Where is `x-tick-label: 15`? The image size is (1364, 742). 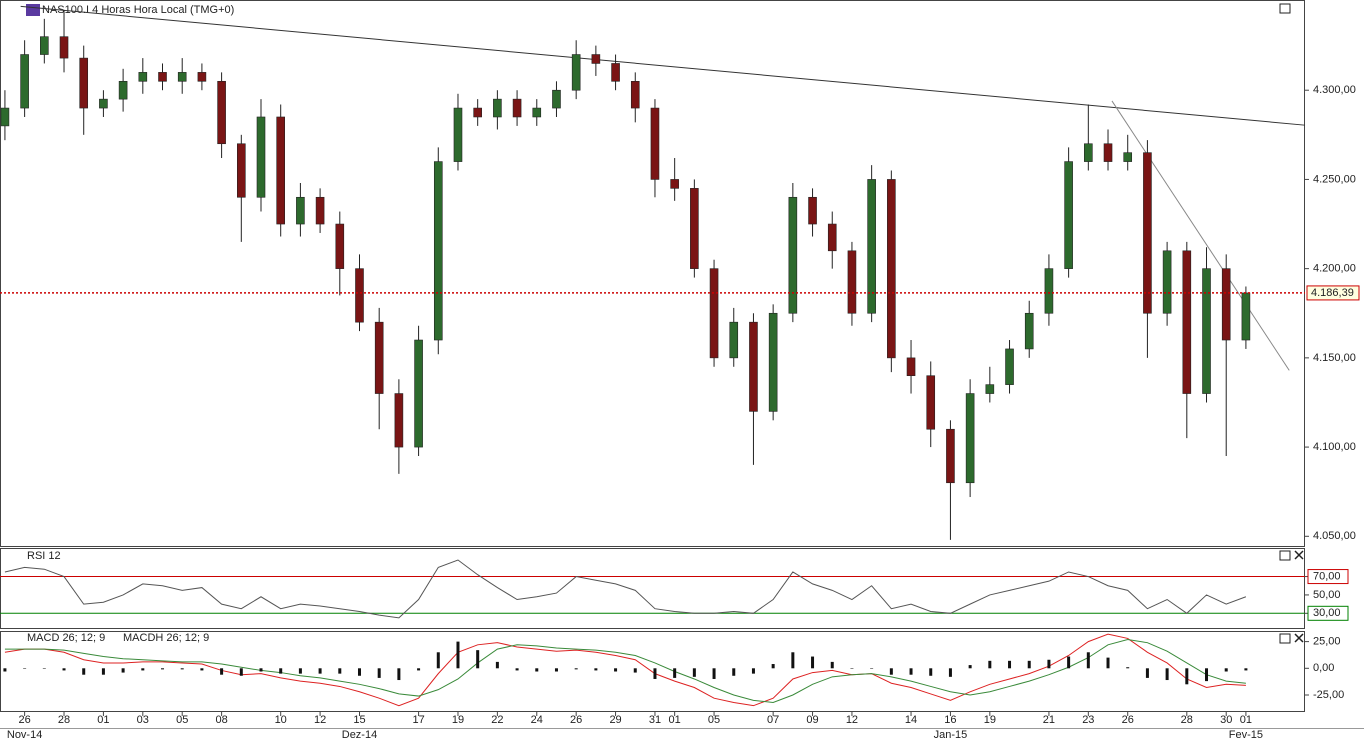 x-tick-label: 15 is located at coordinates (359, 720).